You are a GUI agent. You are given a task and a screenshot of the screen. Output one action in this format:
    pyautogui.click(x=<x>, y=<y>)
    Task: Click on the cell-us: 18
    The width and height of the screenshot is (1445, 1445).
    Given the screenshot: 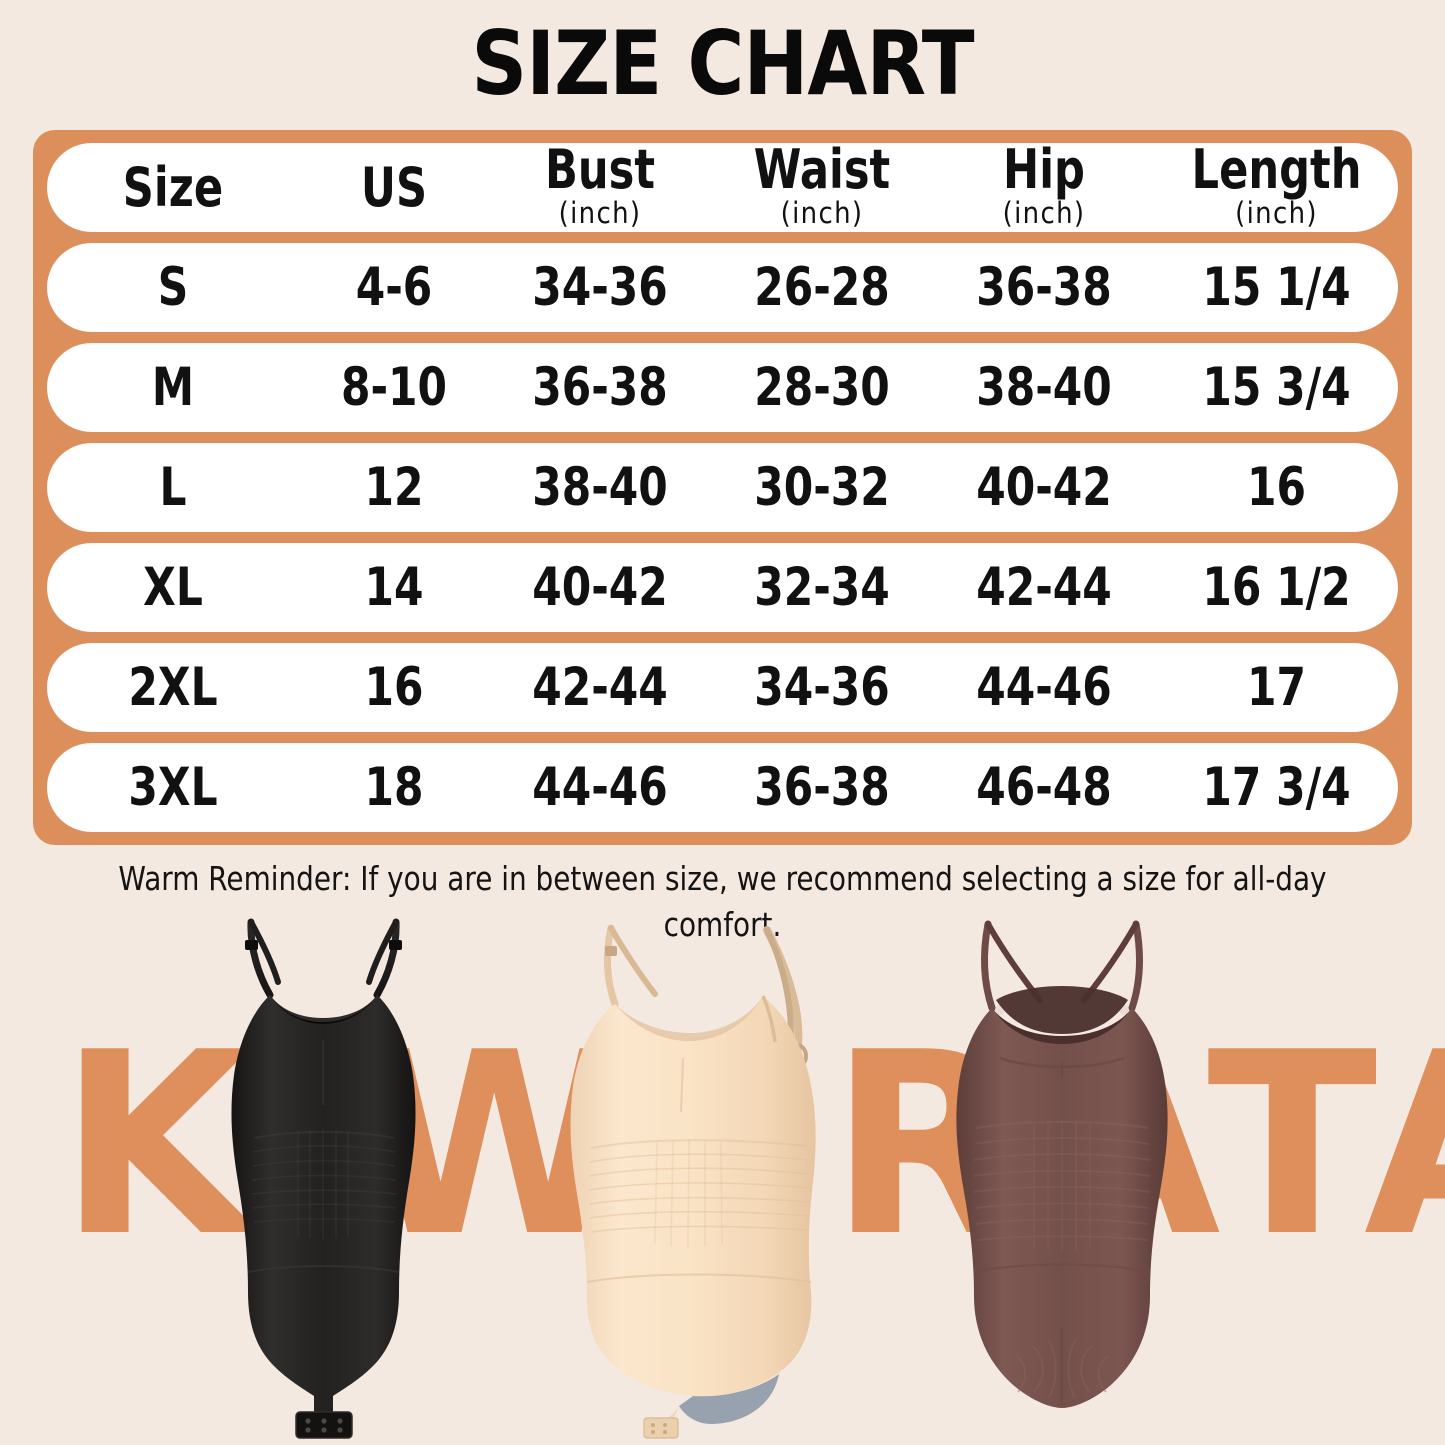 What is the action you would take?
    pyautogui.click(x=394, y=787)
    